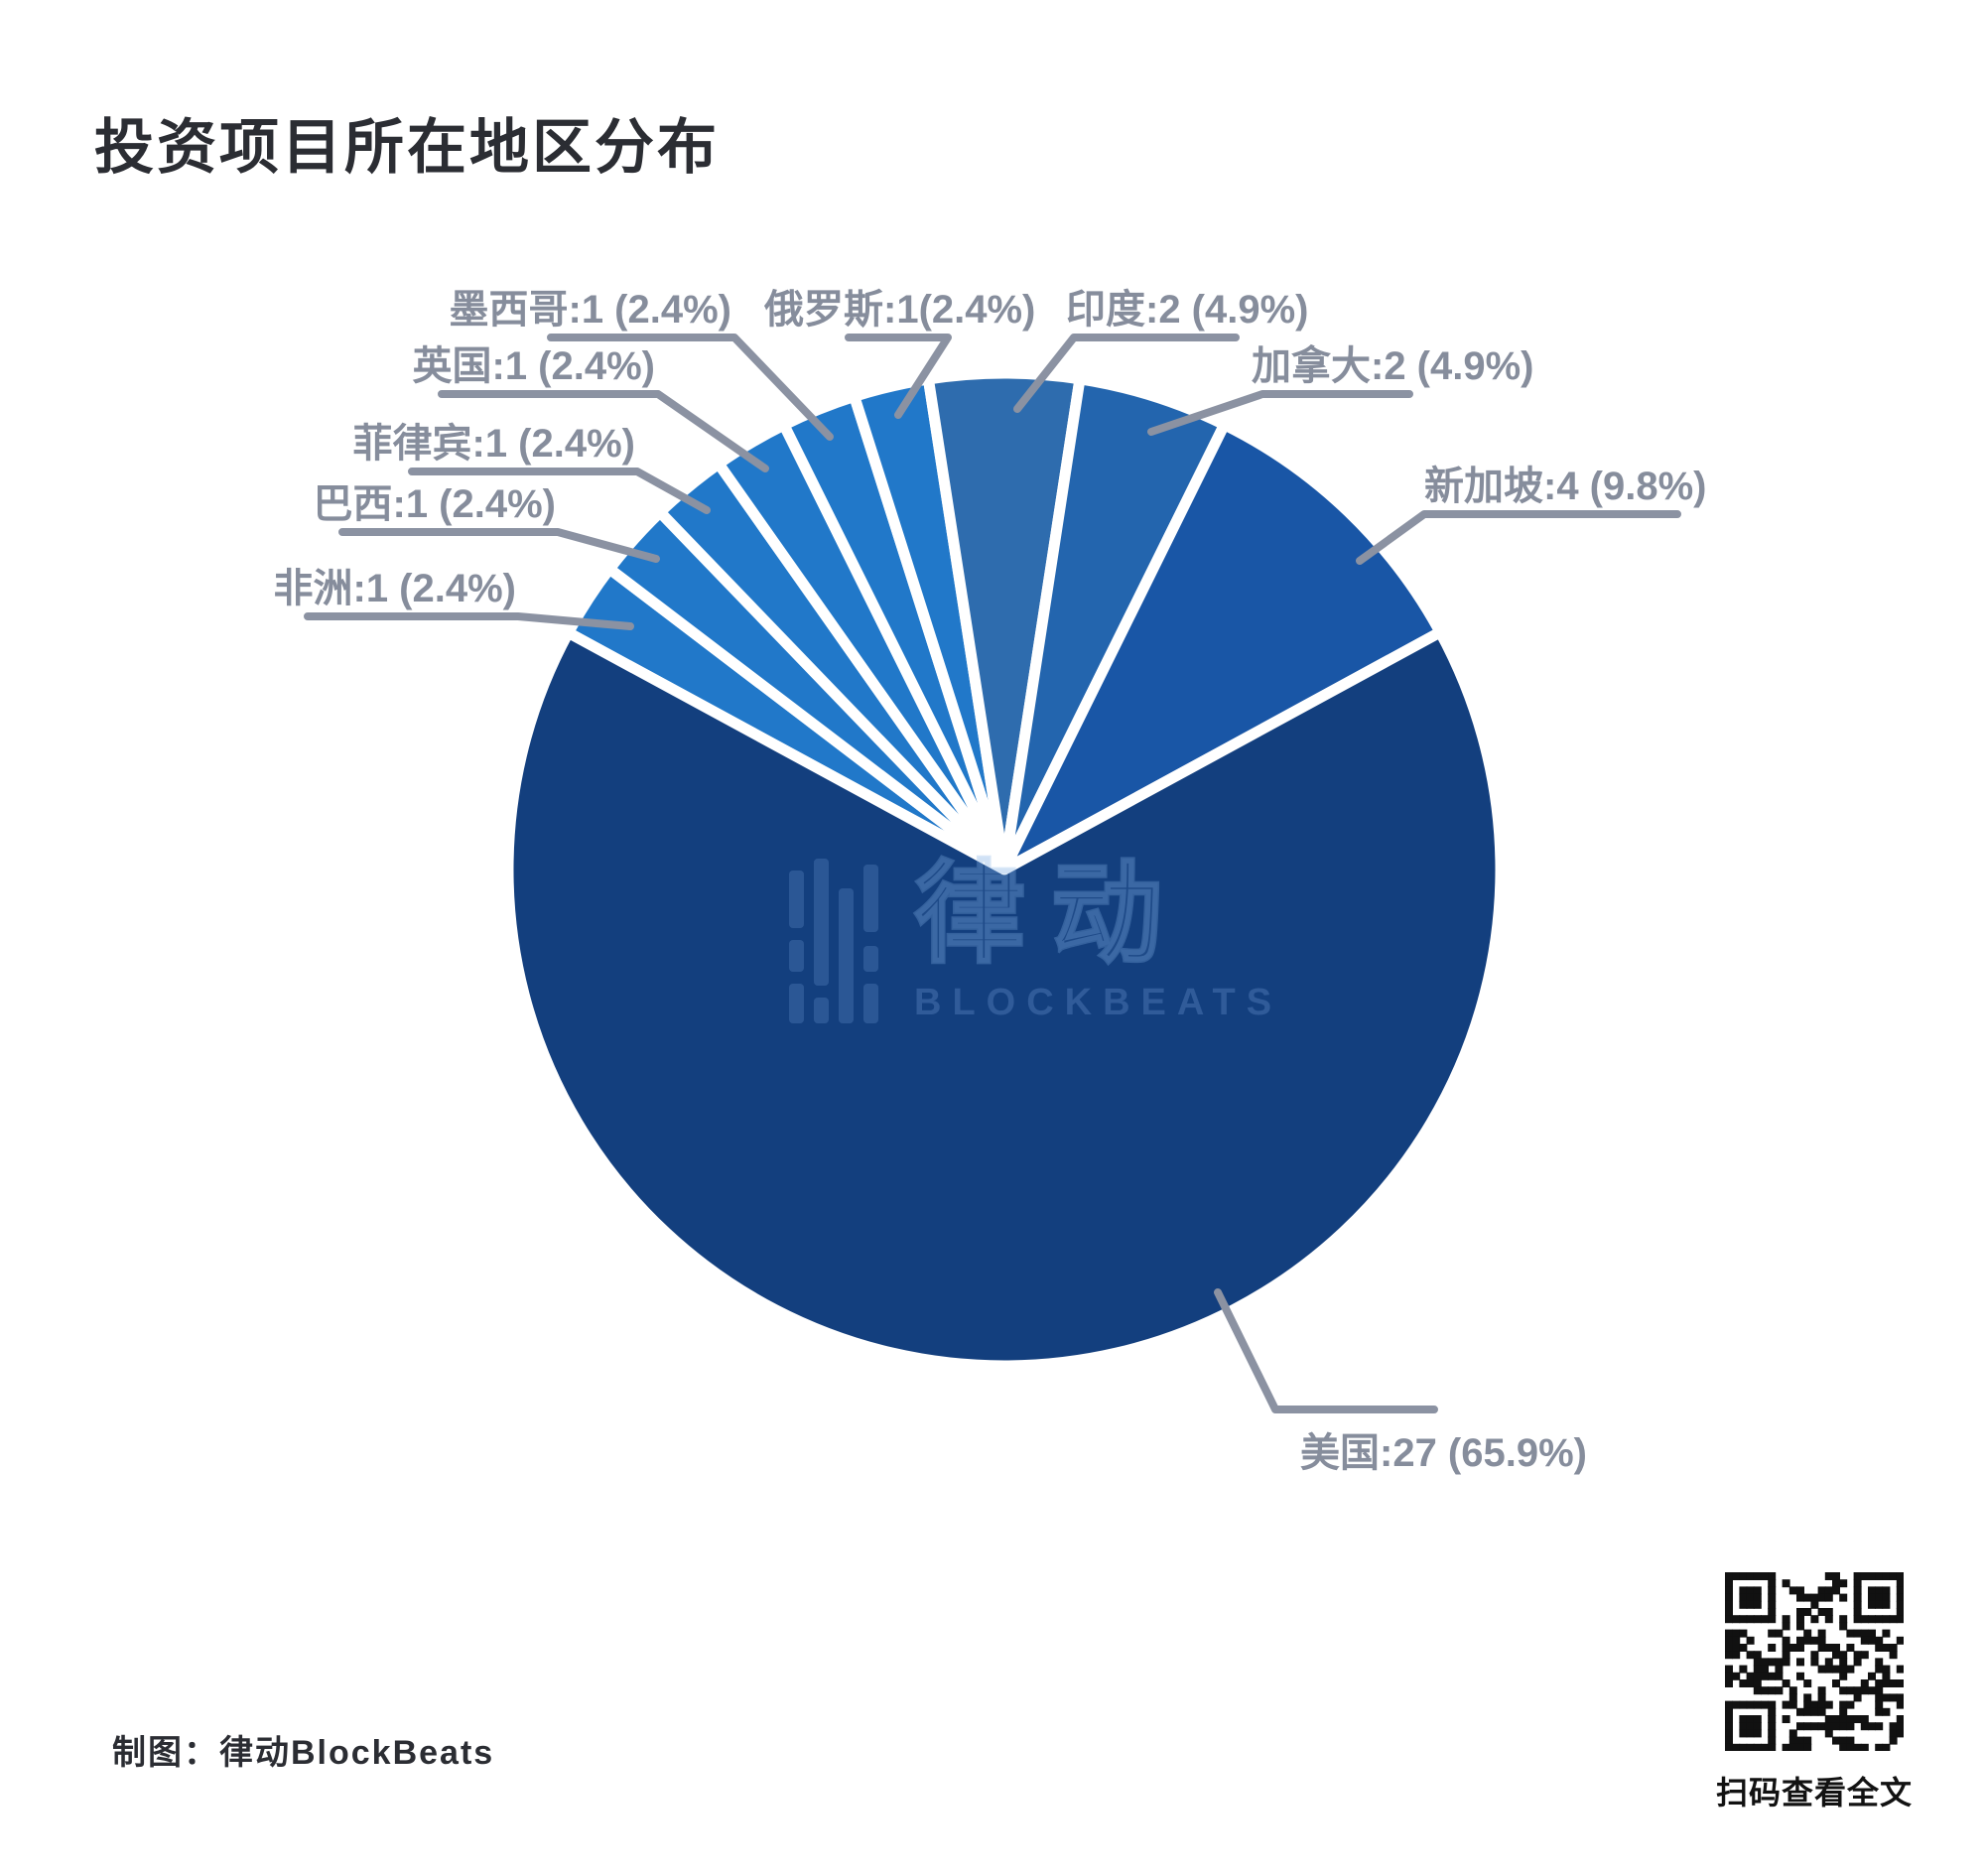 The height and width of the screenshot is (1876, 1985). Describe the element at coordinates (1326, 1350) in the screenshot. I see `label-line-美国` at that location.